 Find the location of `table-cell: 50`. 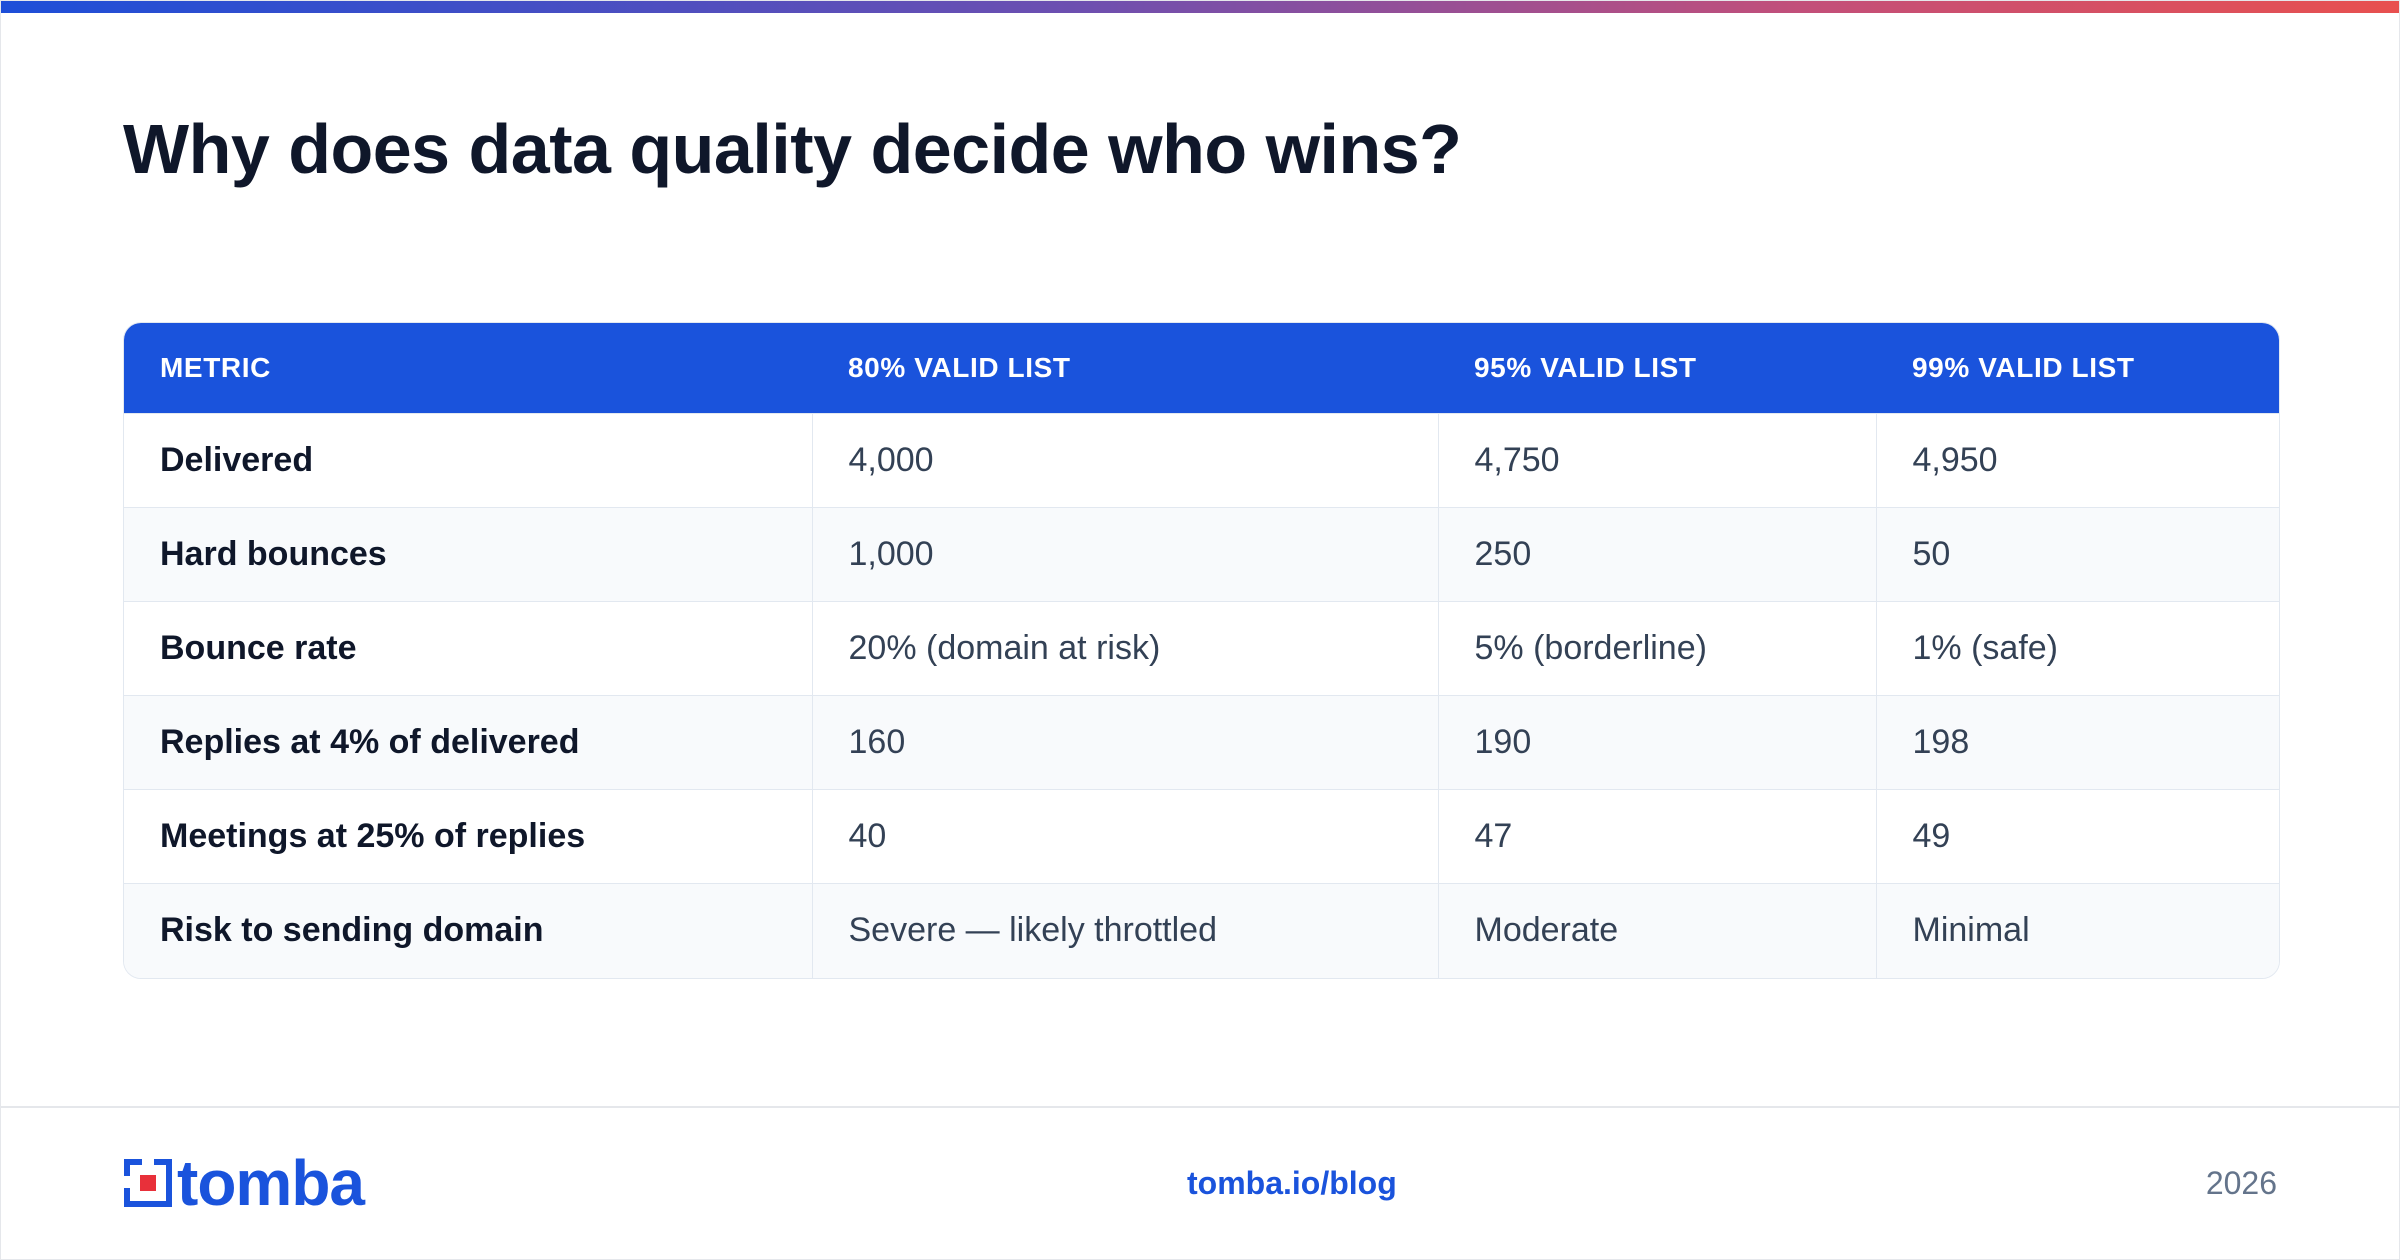

table-cell: 50 is located at coordinates (2077, 554).